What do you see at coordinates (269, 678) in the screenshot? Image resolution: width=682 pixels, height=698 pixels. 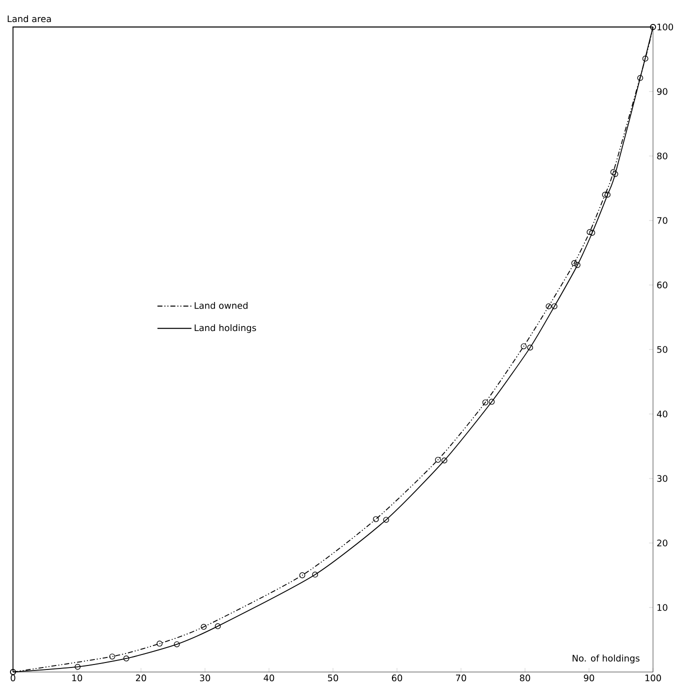 I see `x-tick-label: 40` at bounding box center [269, 678].